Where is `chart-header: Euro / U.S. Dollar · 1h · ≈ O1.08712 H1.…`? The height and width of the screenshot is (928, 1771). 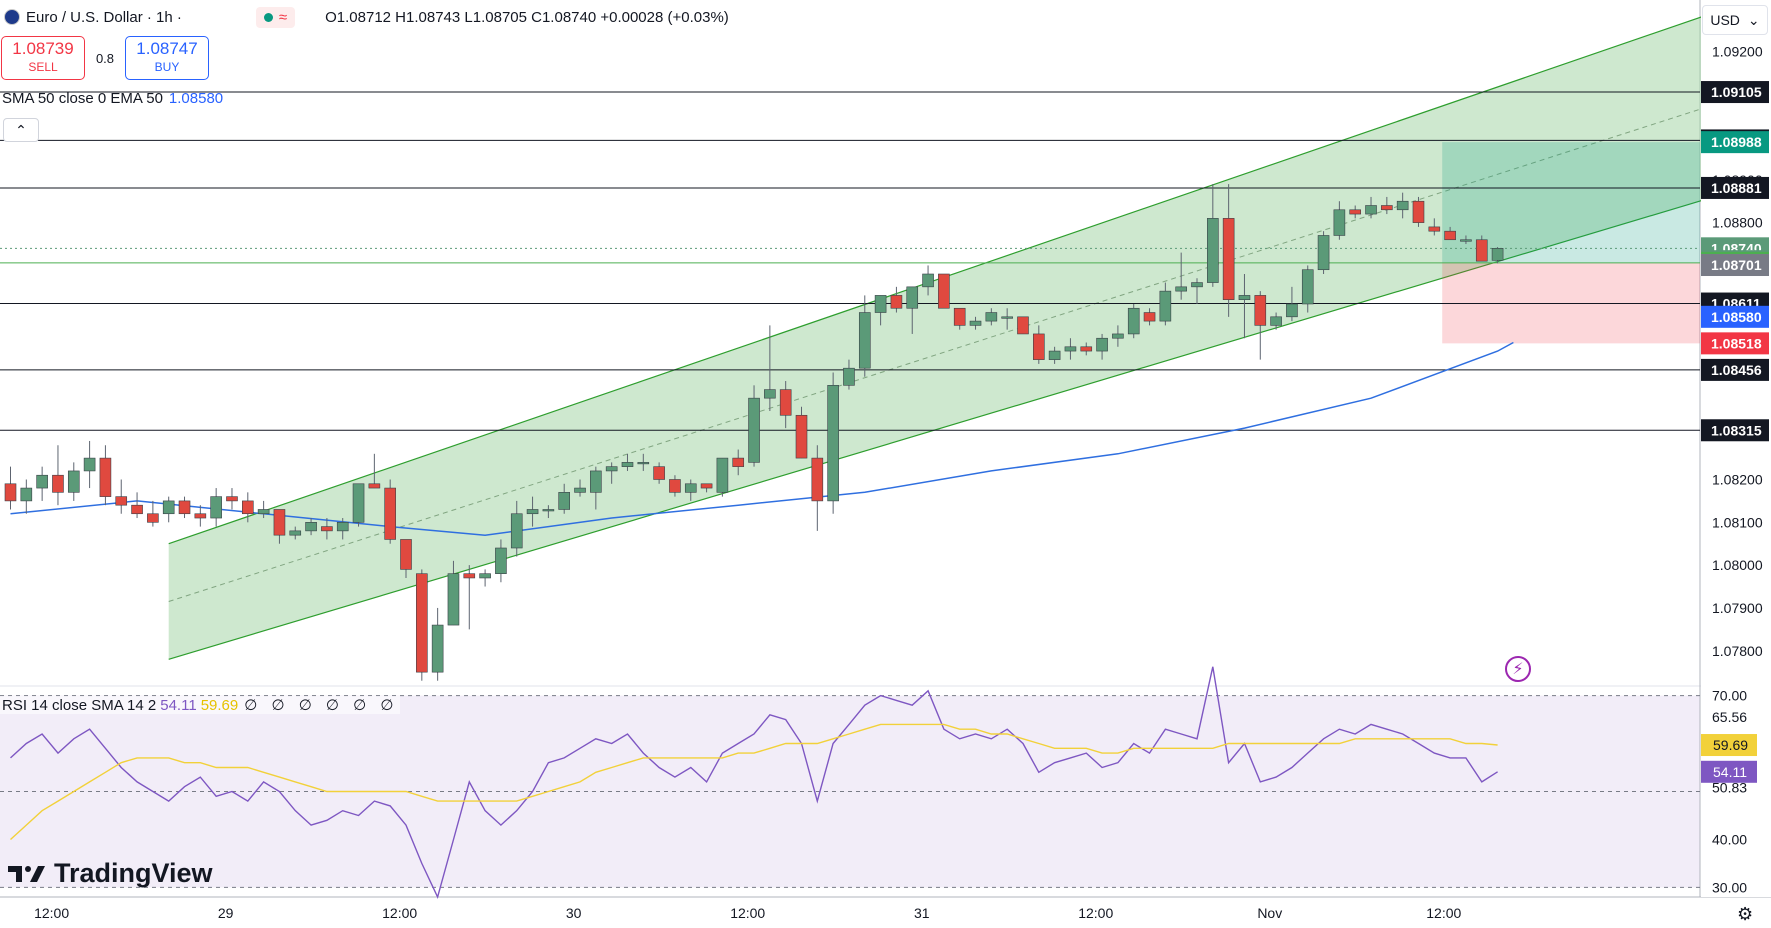 chart-header: Euro / U.S. Dollar · 1h · ≈ O1.08712 H1.… is located at coordinates (364, 17).